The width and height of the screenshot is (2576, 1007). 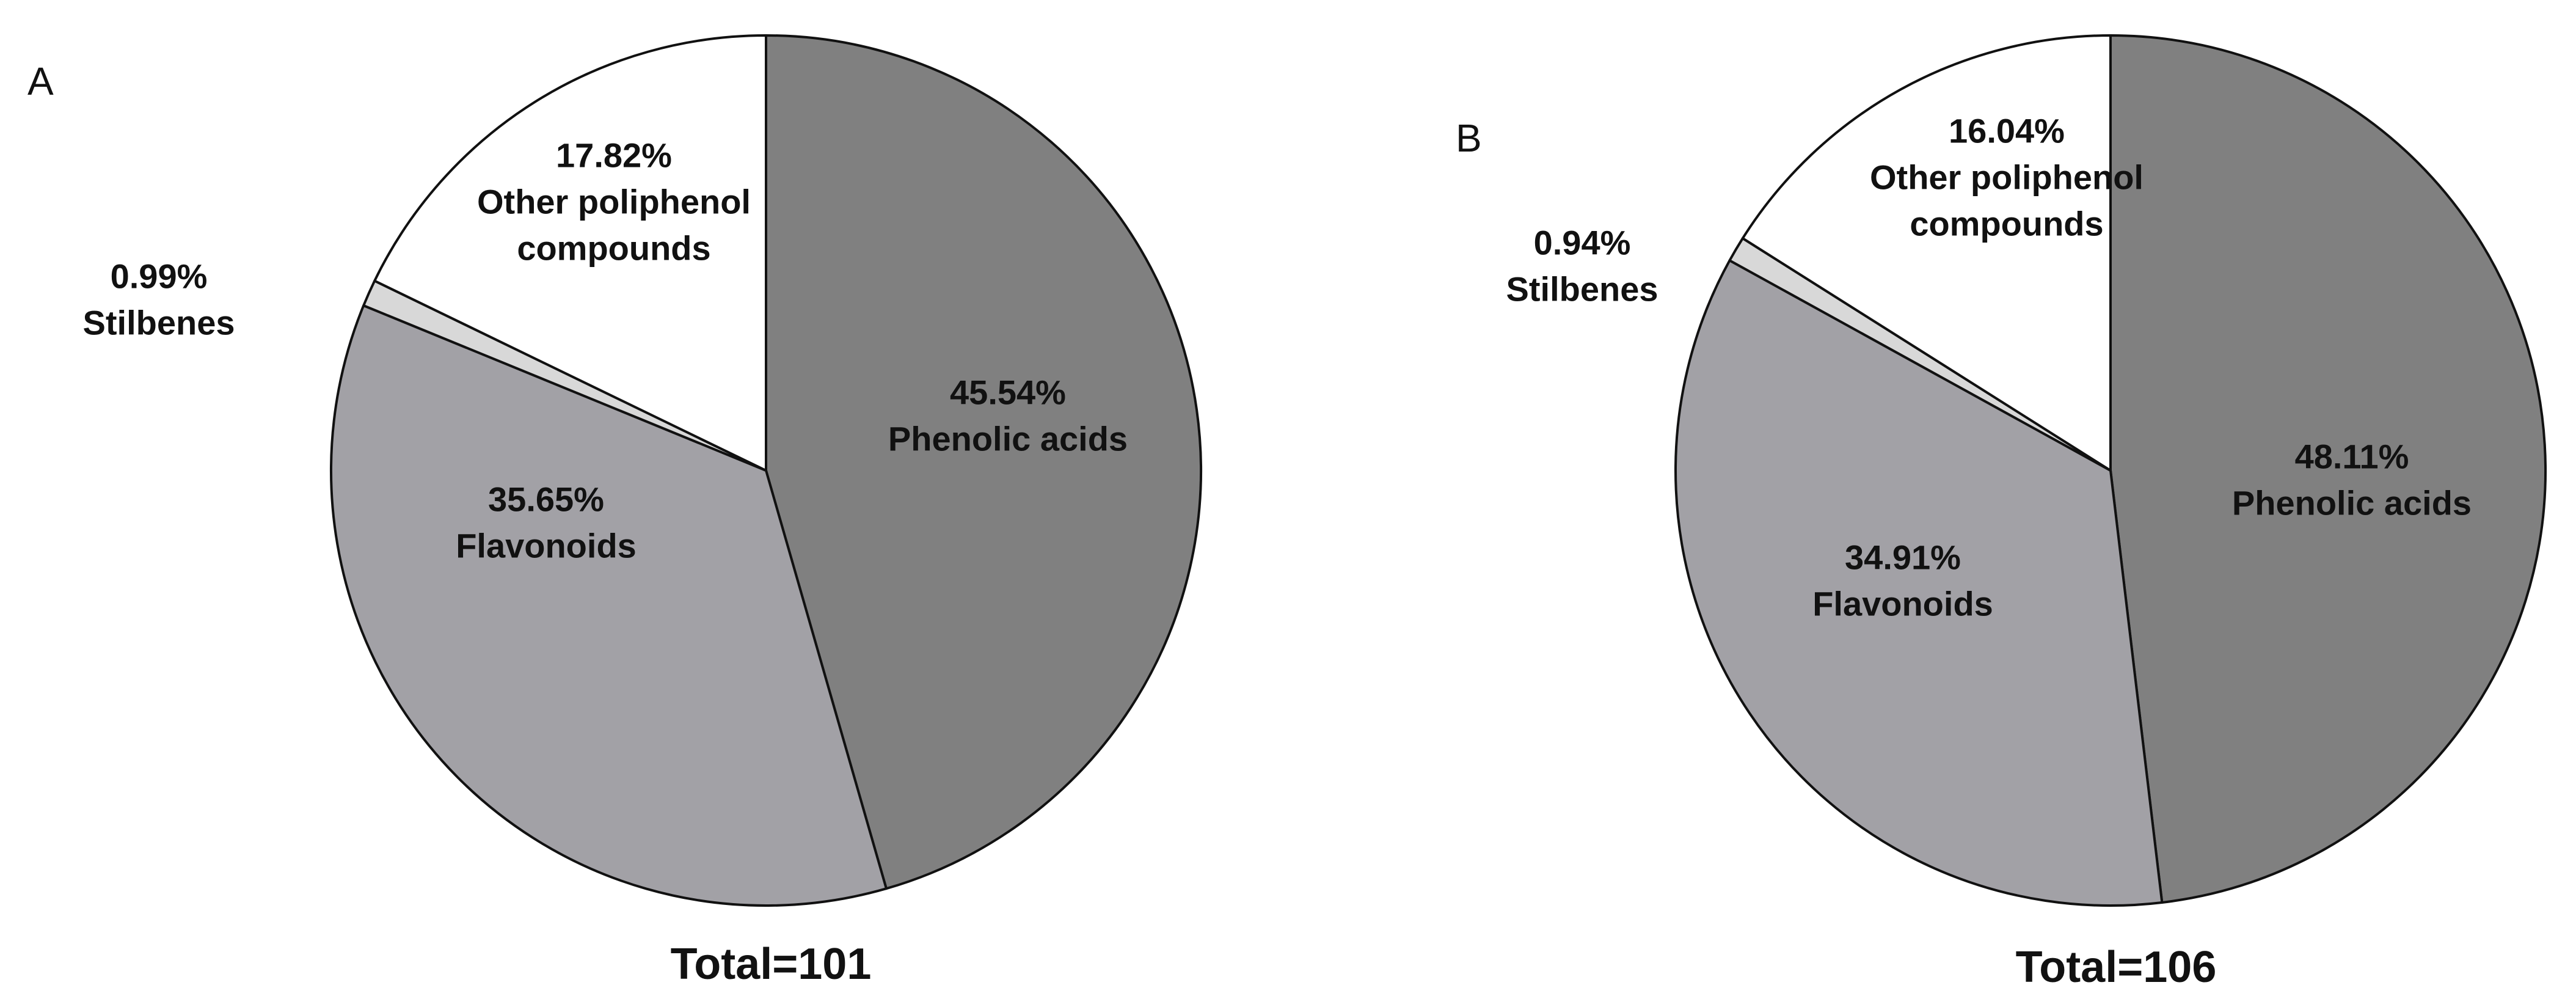 I want to click on slice-value-label-other-poliphenol-compounds: 16.04%, so click(x=2007, y=131).